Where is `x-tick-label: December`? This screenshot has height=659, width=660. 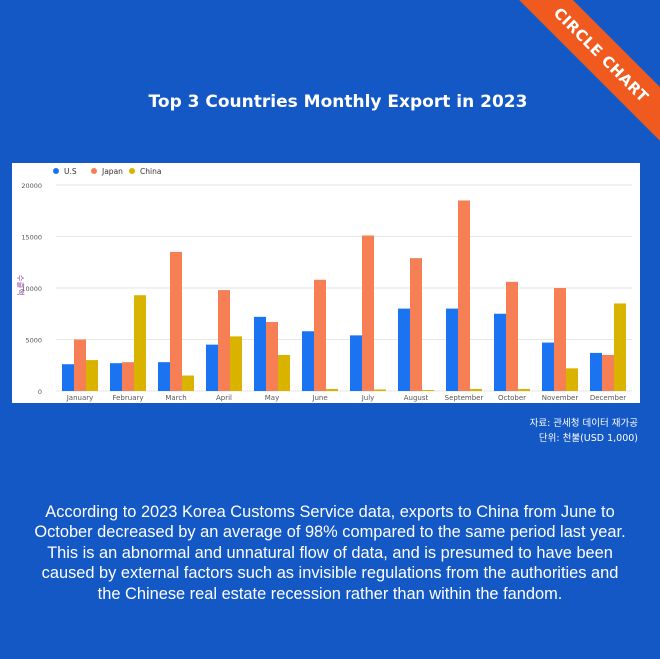 x-tick-label: December is located at coordinates (608, 398).